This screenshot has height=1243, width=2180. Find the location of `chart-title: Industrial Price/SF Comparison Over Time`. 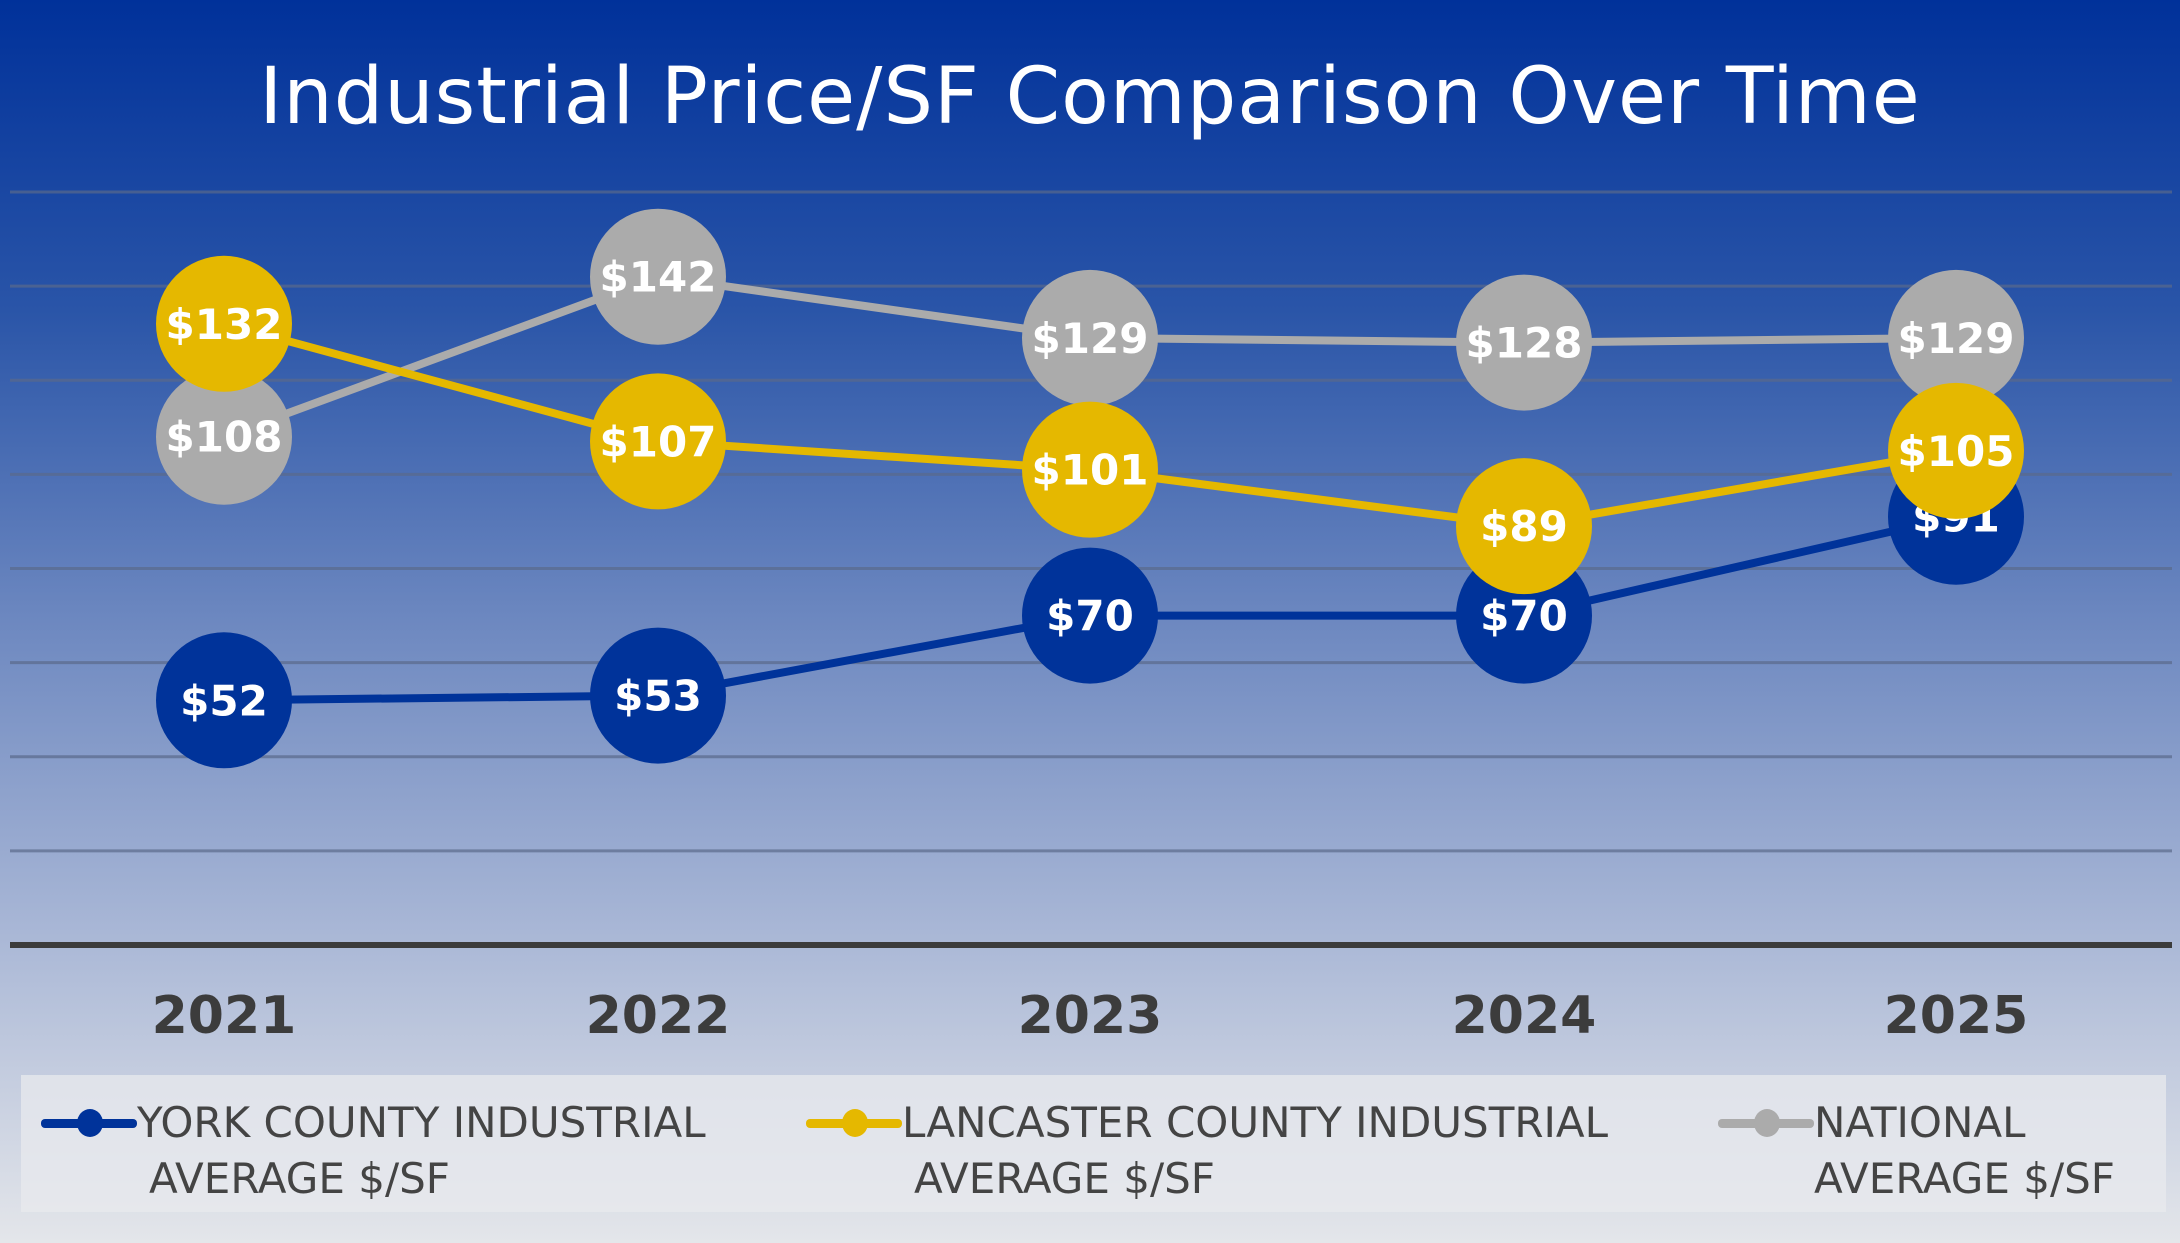

chart-title: Industrial Price/SF Comparison Over Time is located at coordinates (1090, 97).